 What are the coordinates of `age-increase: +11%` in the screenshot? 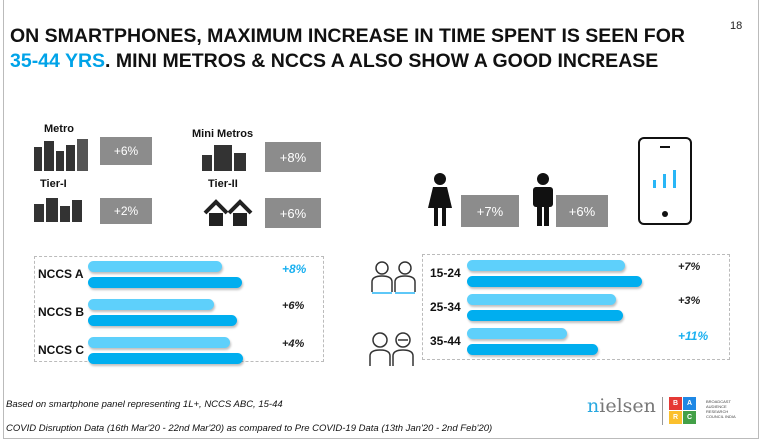 It's located at (693, 336).